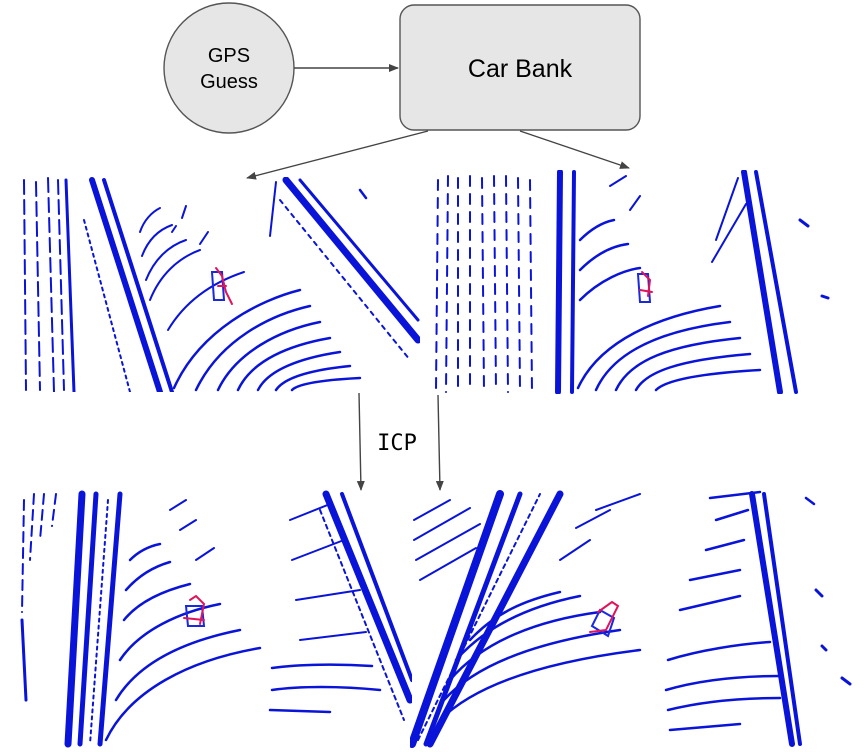 The width and height of the screenshot is (868, 752). What do you see at coordinates (397, 443) in the screenshot?
I see `icp-label: ICP` at bounding box center [397, 443].